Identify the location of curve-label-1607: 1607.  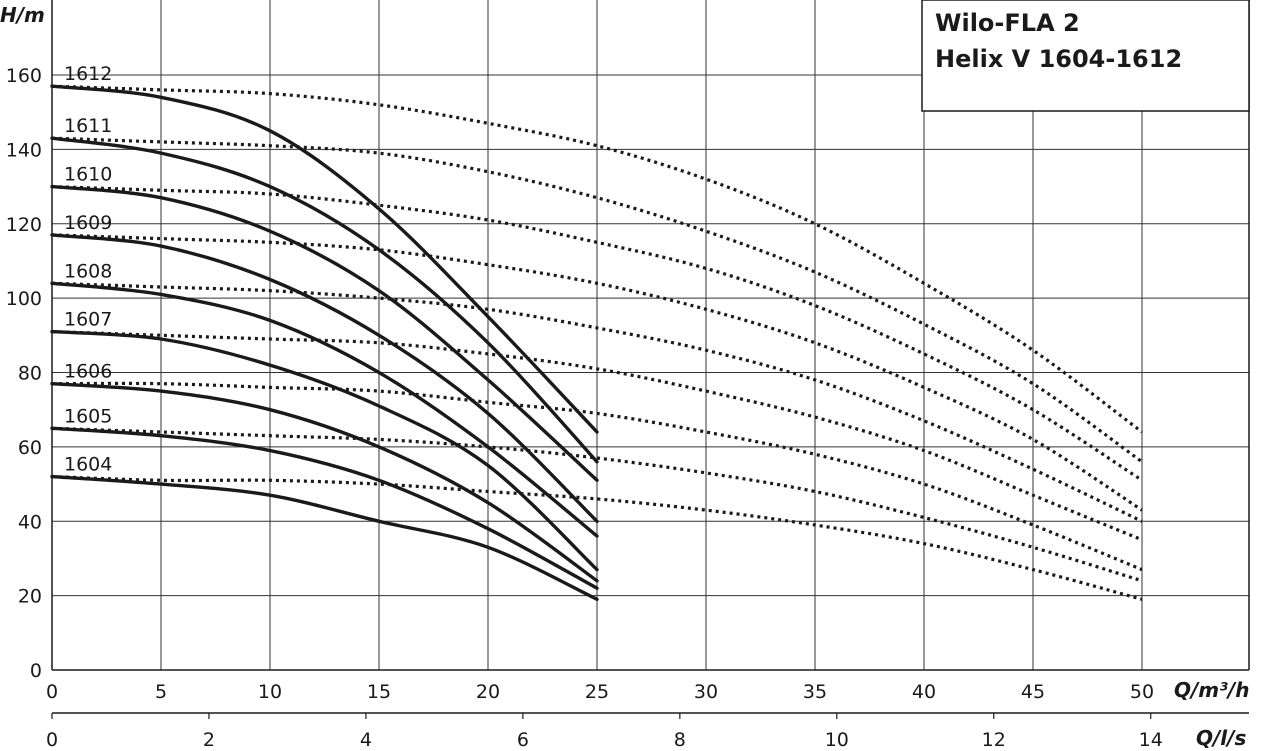
(88, 320).